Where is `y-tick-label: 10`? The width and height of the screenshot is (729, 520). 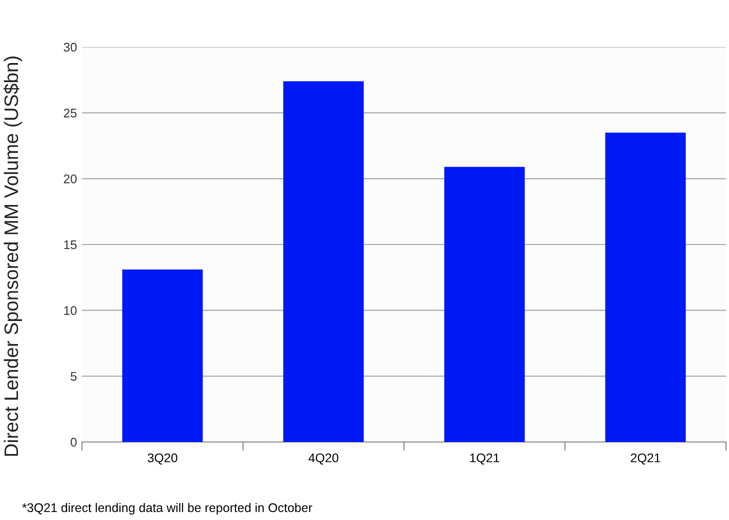
y-tick-label: 10 is located at coordinates (70, 310).